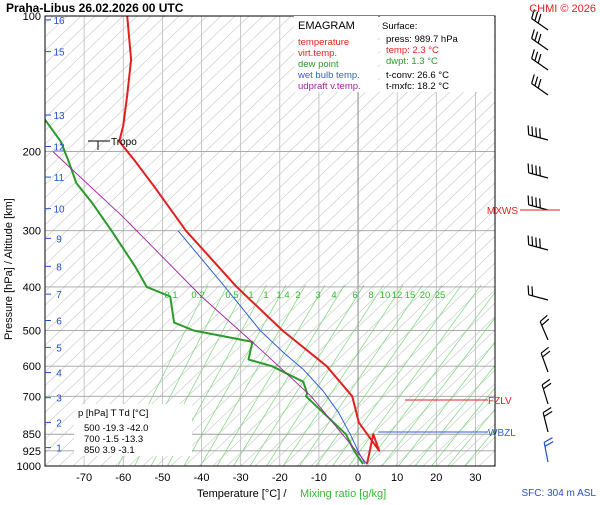 Image resolution: width=600 pixels, height=505 pixels. Describe the element at coordinates (32, 452) in the screenshot. I see `y-tick-label: 925` at that location.